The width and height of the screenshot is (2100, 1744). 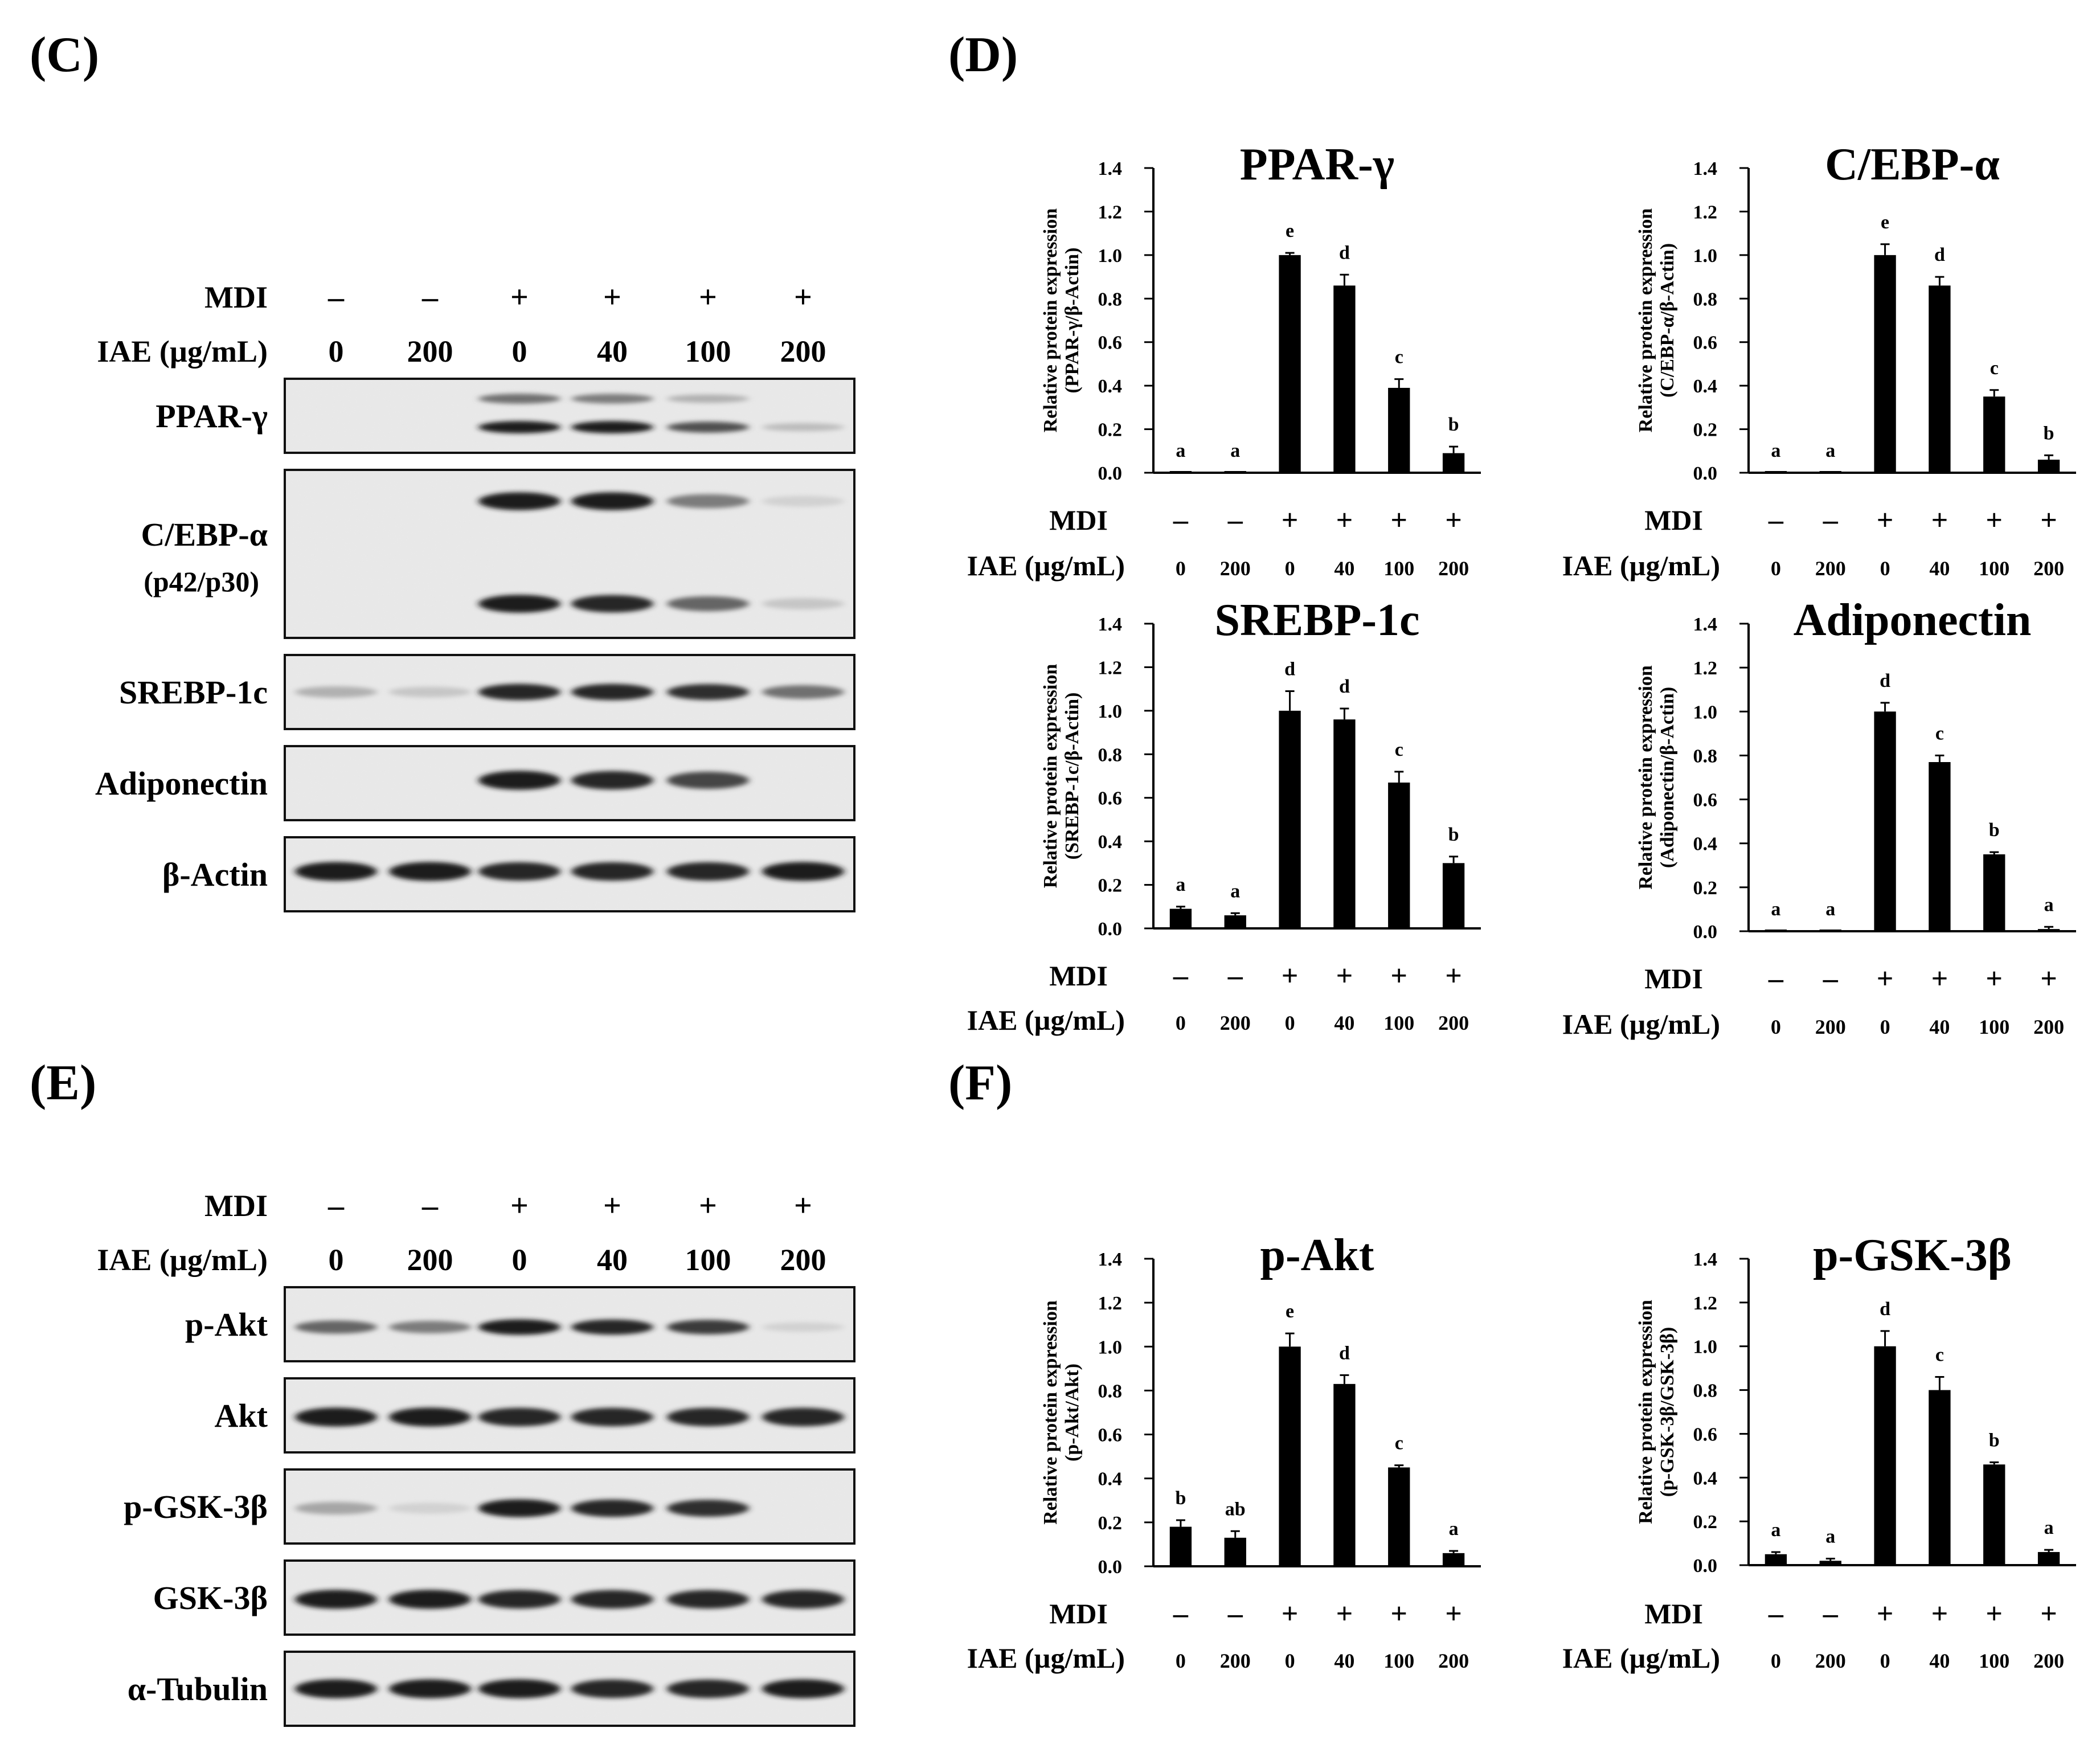 What do you see at coordinates (1317, 165) in the screenshot?
I see `chart-title: PPAR-γ` at bounding box center [1317, 165].